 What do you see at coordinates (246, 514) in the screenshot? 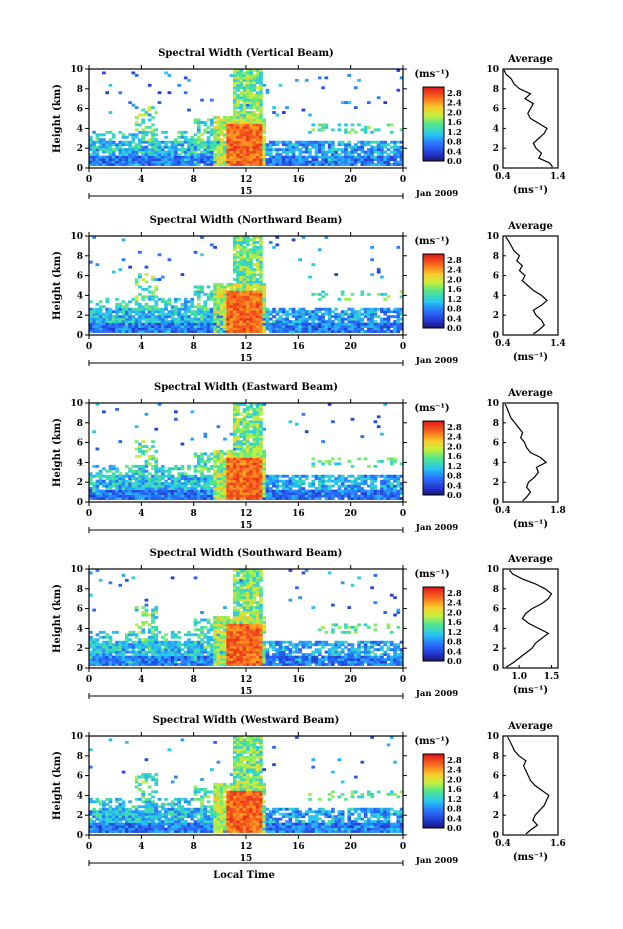
I see `x-tick-label: 12` at bounding box center [246, 514].